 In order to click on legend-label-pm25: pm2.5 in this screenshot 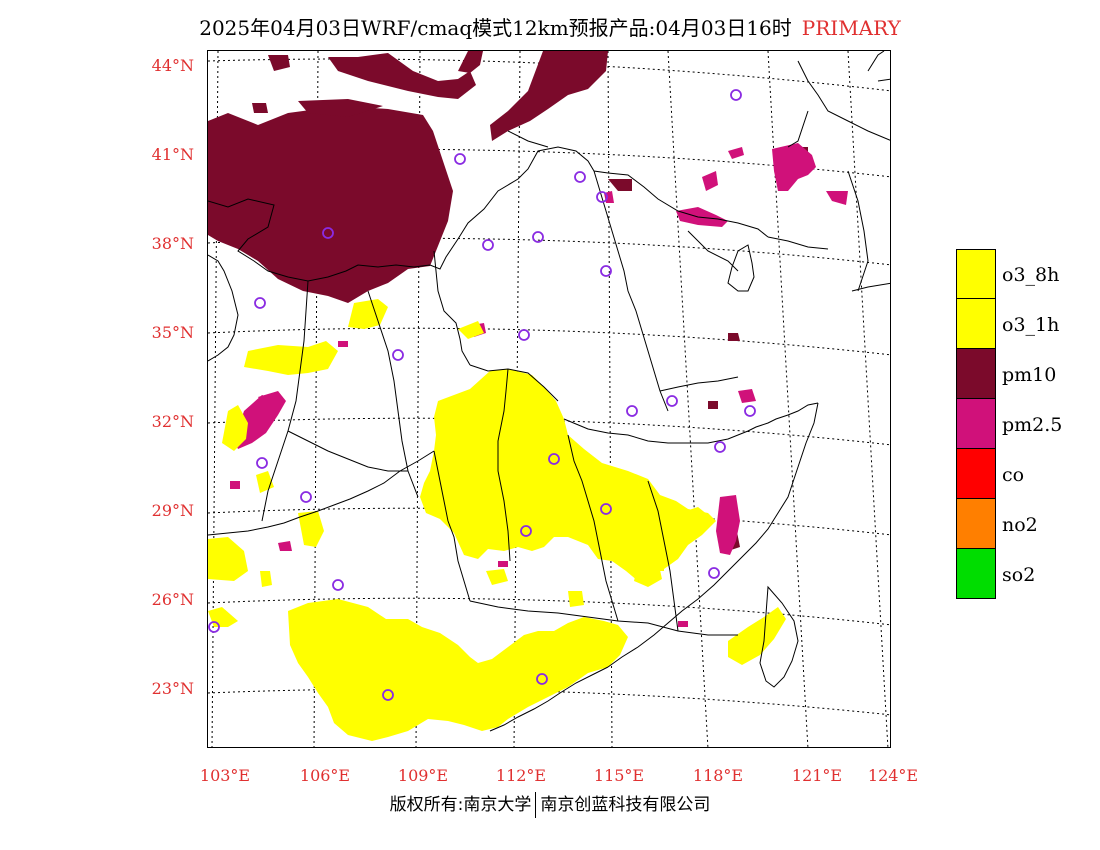, I will do `click(1032, 425)`.